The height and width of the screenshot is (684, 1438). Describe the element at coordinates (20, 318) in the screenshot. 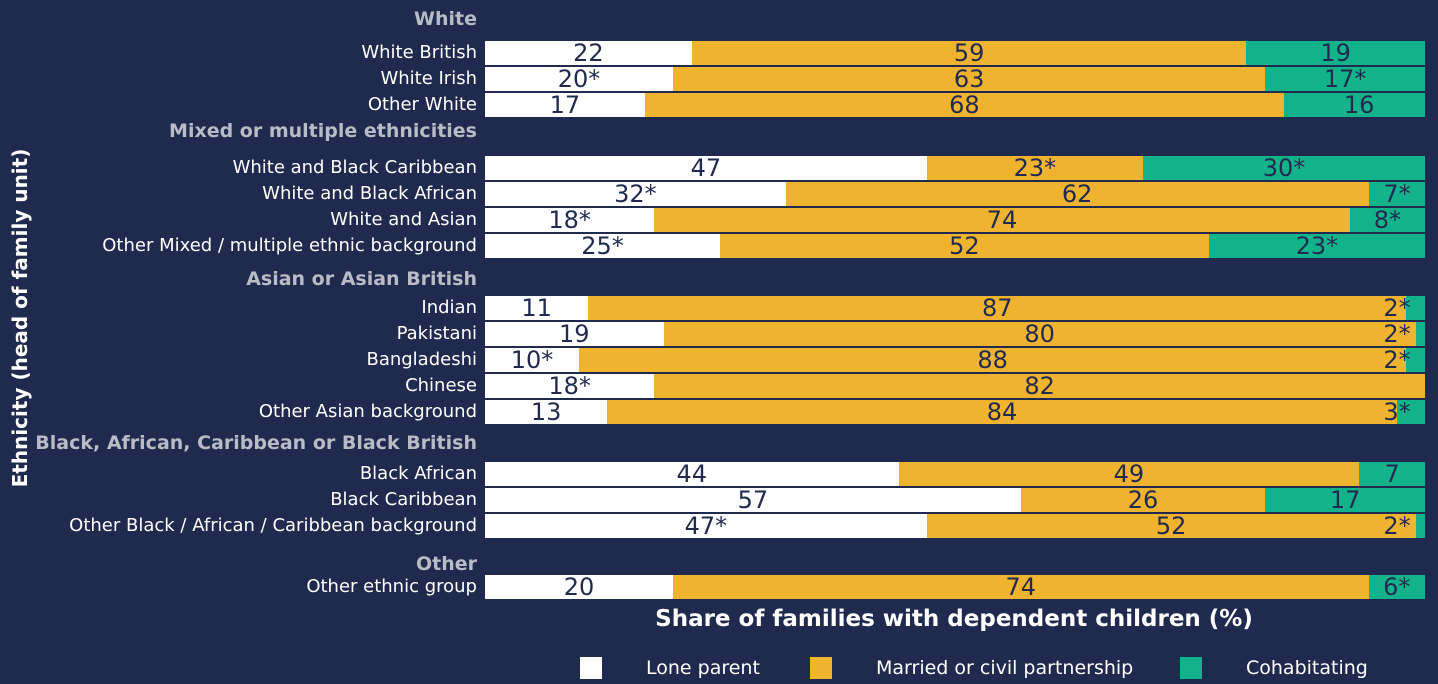

I see `y-axis-label: Ethnicity (head of family unit)` at that location.